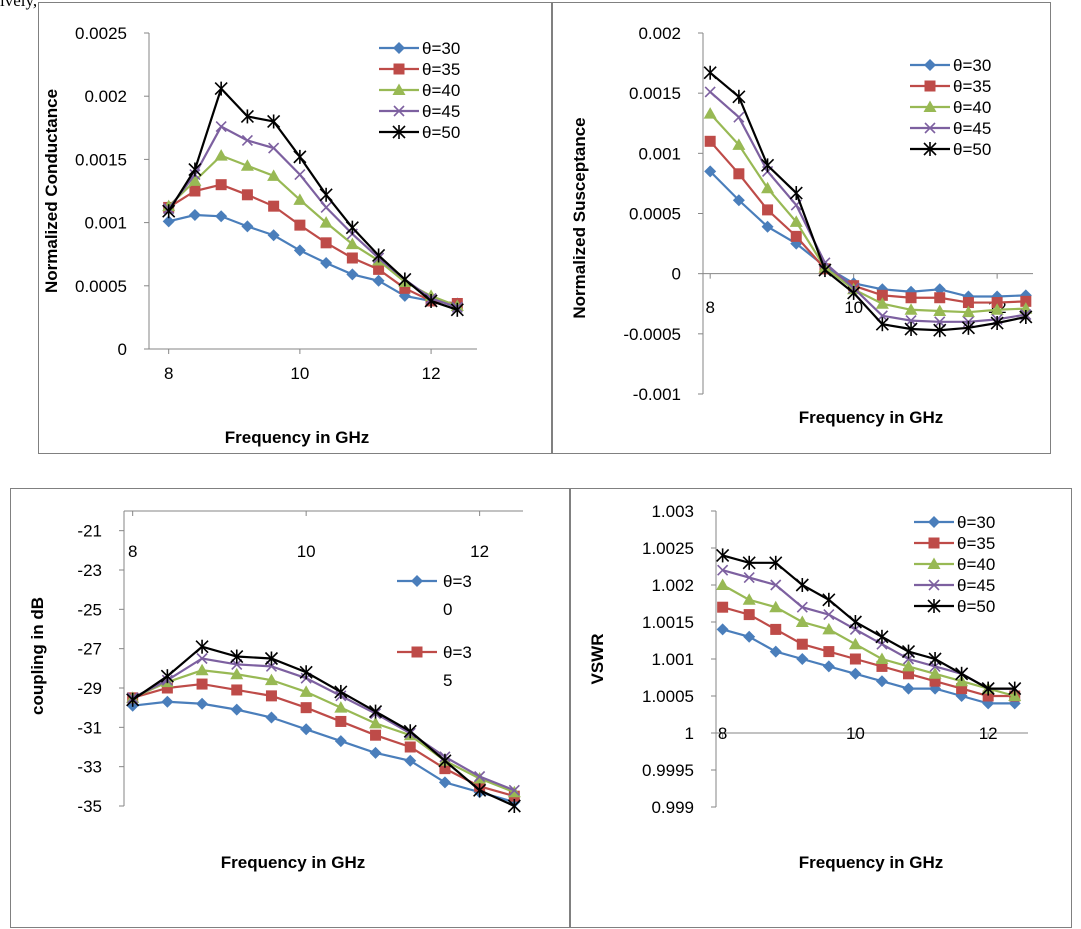  I want to click on y-tick-label: 0.001, so click(659, 153).